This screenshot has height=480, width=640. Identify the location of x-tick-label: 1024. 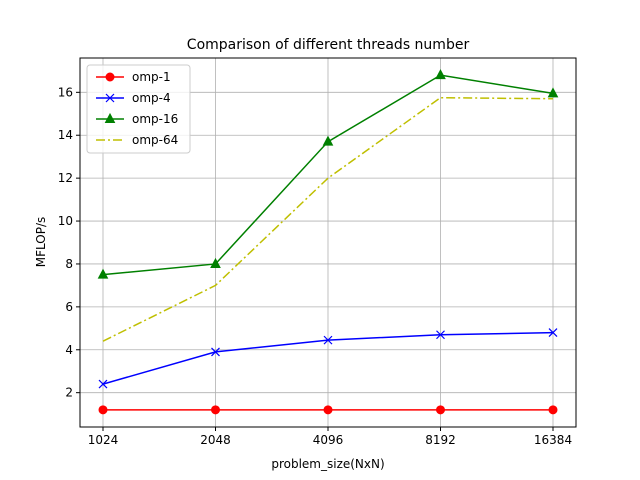
(103, 440).